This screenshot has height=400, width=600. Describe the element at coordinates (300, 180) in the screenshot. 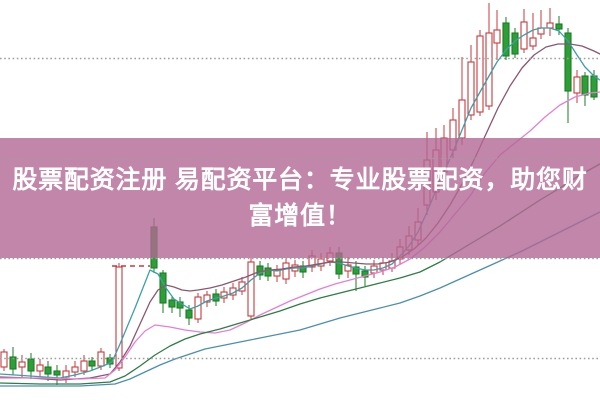

I see `promo-text-line-1: 股票配资注册 易配资平台：专业股票配资，助您财` at that location.